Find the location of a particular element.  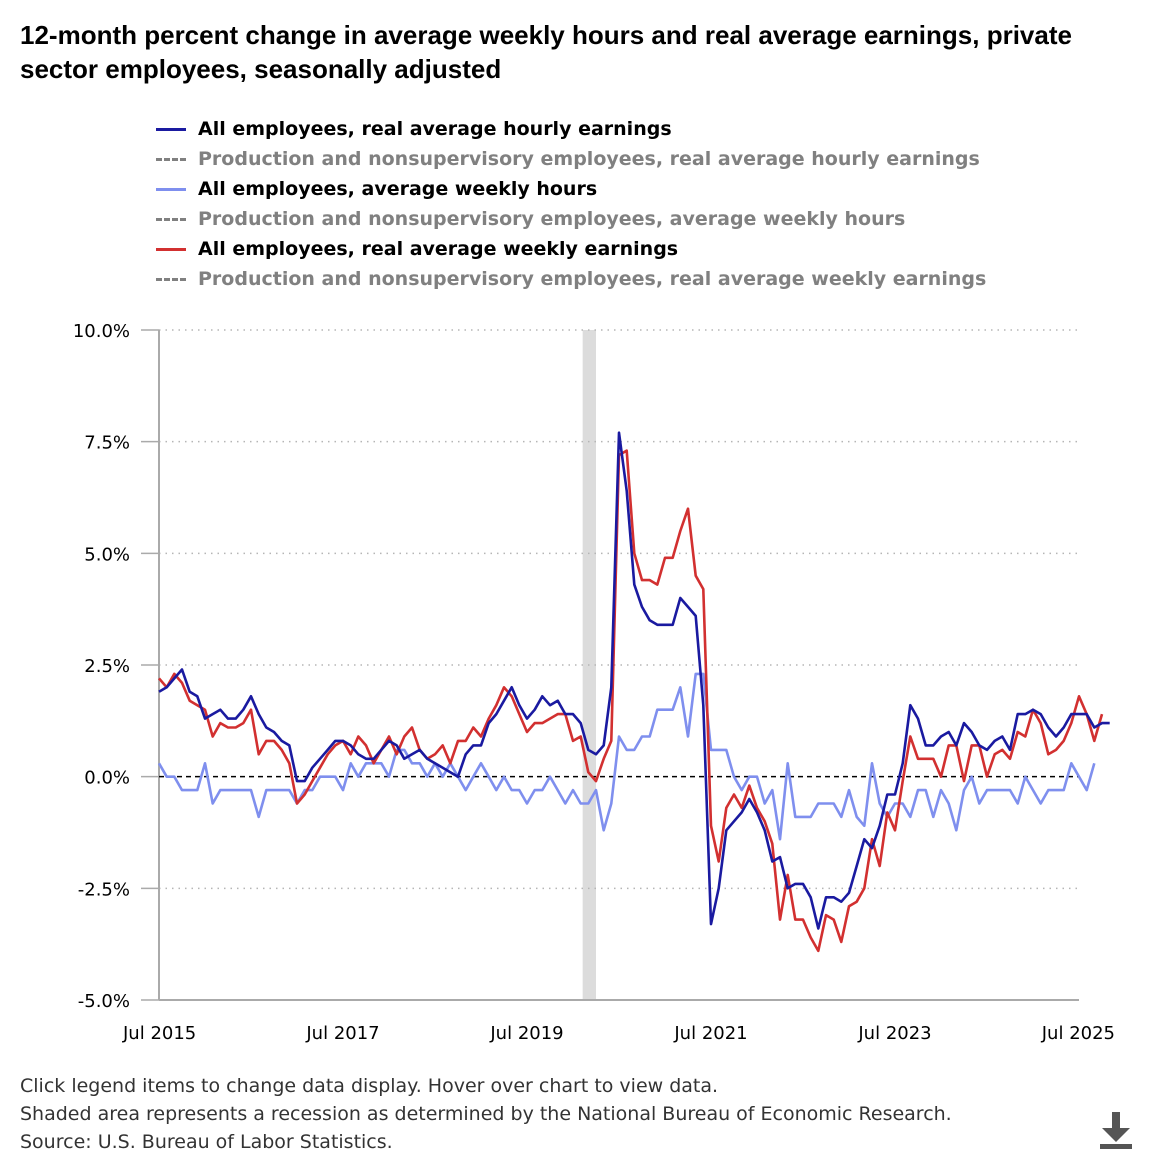

x-tick-label: Jul 2015 is located at coordinates (159, 1033).